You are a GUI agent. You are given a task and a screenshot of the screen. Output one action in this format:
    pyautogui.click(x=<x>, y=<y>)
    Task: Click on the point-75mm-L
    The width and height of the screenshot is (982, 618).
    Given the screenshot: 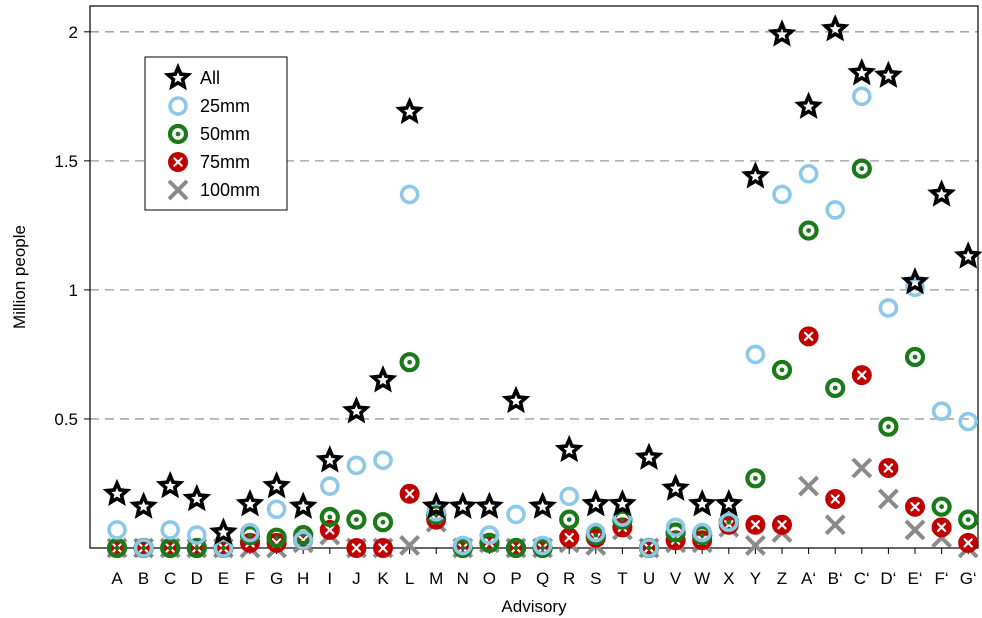 What is the action you would take?
    pyautogui.click(x=409, y=493)
    